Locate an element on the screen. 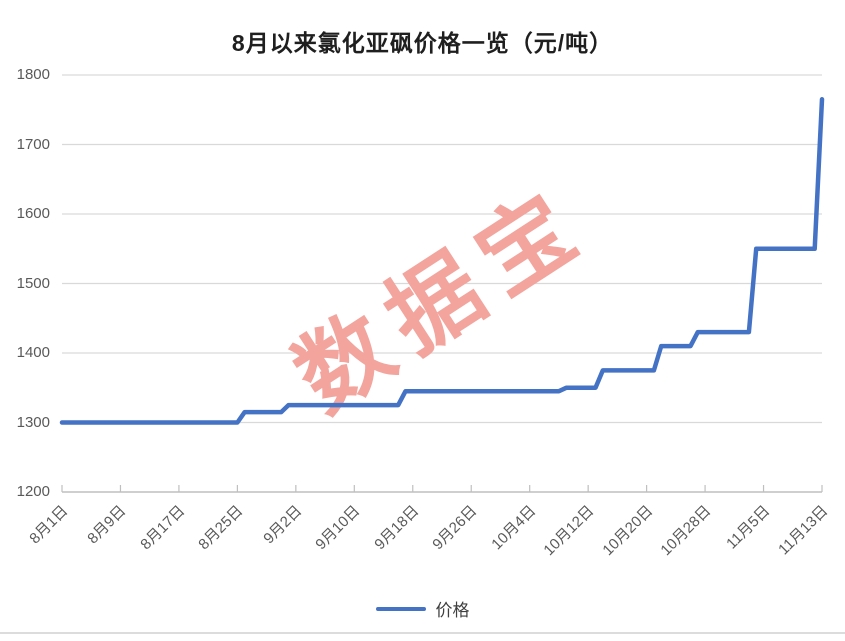 The image size is (845, 641). y-tick-label-1800: 1800 is located at coordinates (33, 74).